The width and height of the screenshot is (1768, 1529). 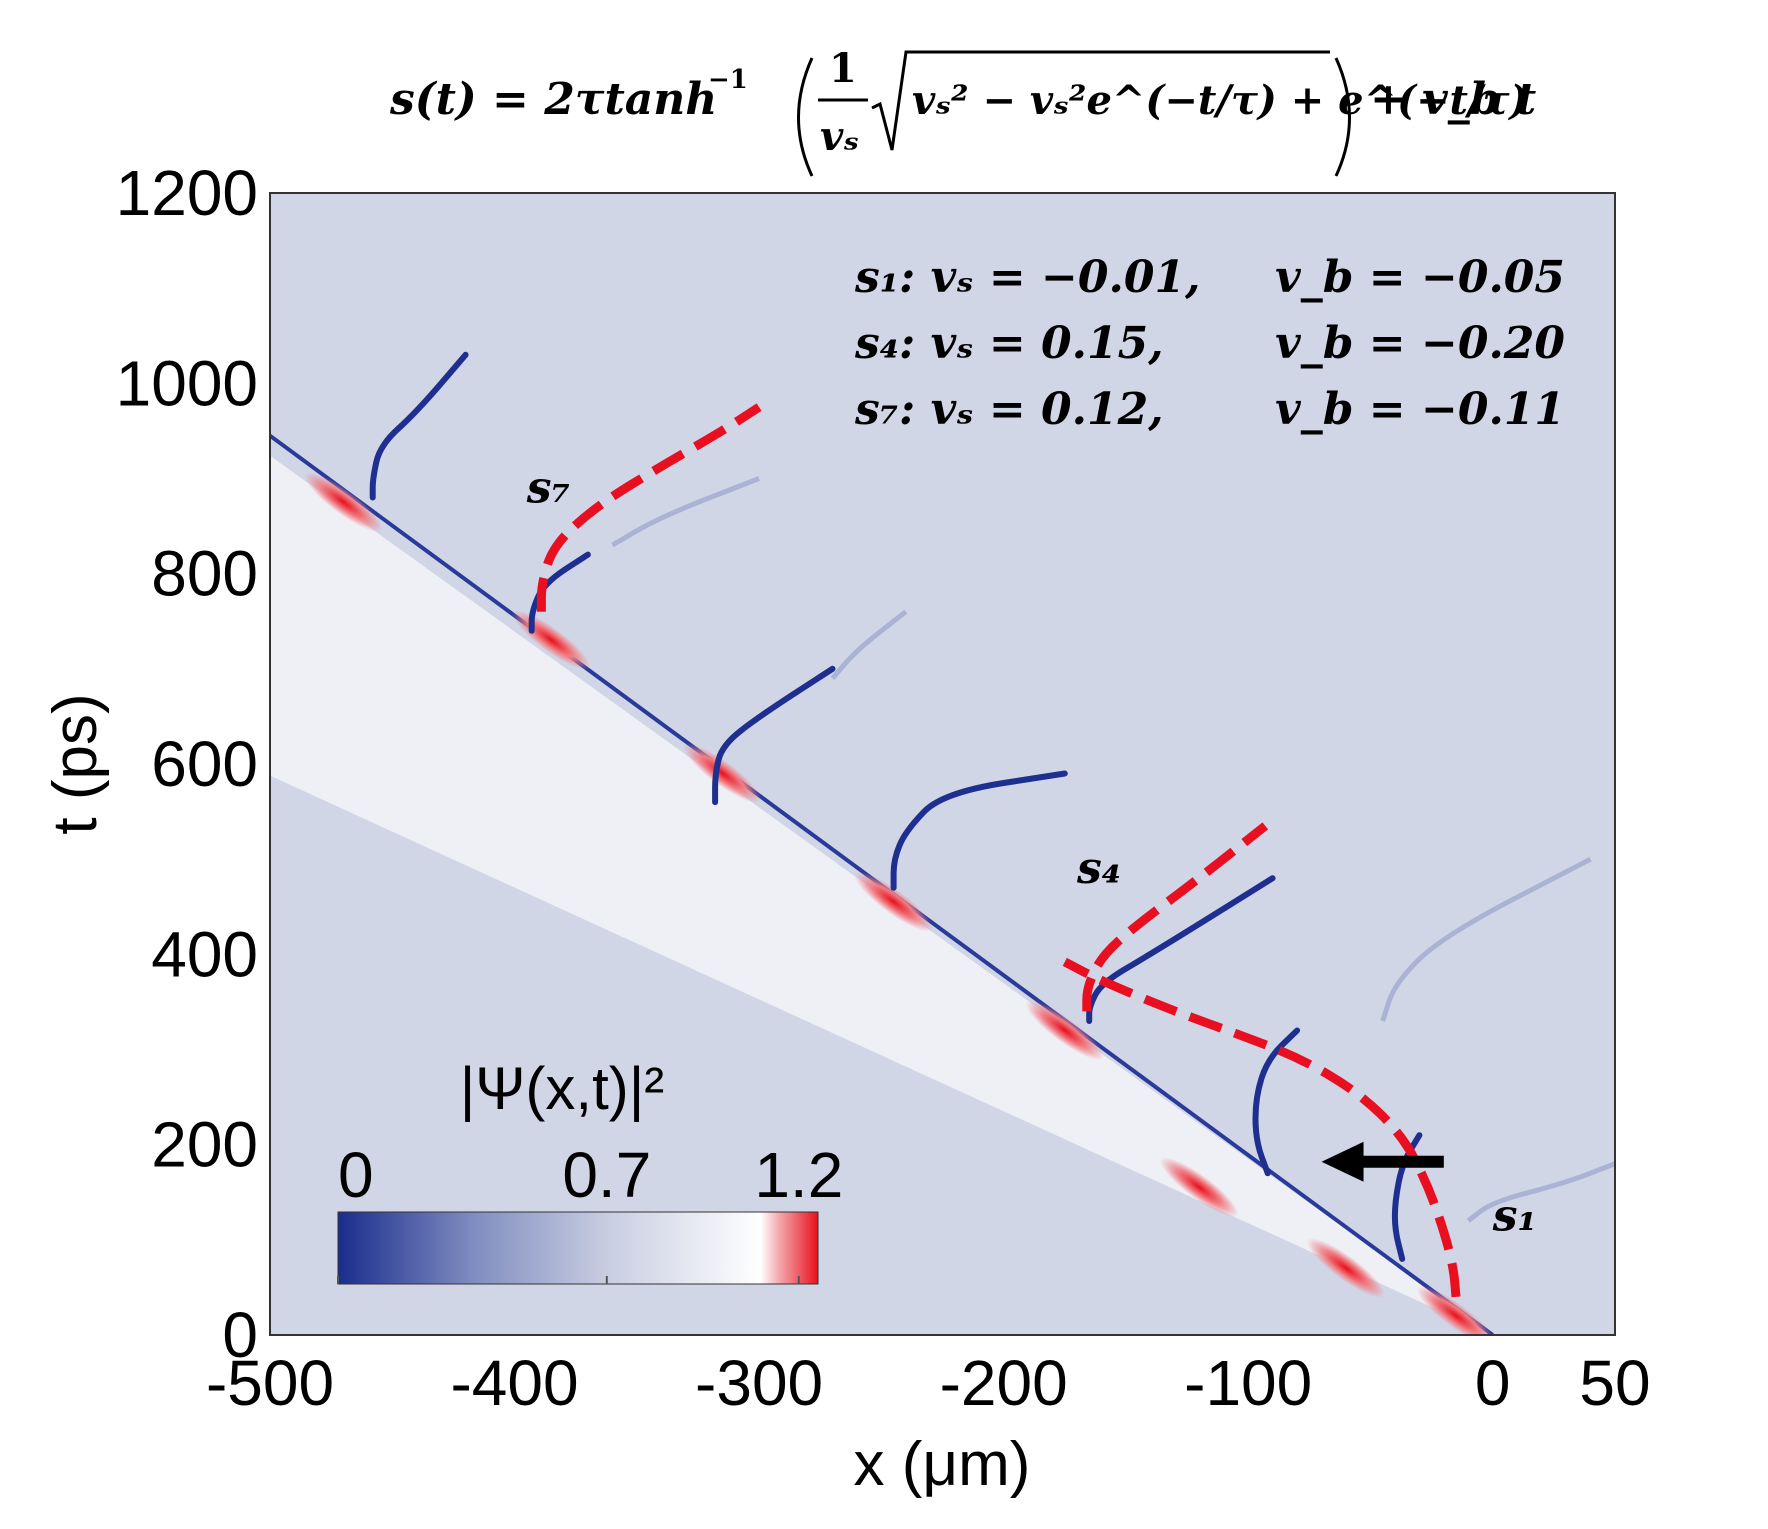 What do you see at coordinates (578, 1248) in the screenshot?
I see `colorbar-gradient` at bounding box center [578, 1248].